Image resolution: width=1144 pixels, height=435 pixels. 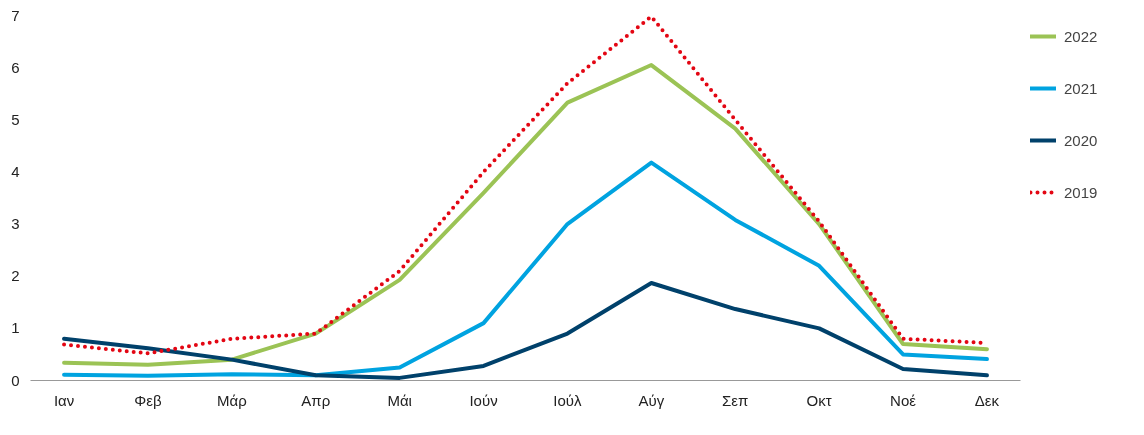 What do you see at coordinates (1081, 140) in the screenshot?
I see `legend-label: 2020` at bounding box center [1081, 140].